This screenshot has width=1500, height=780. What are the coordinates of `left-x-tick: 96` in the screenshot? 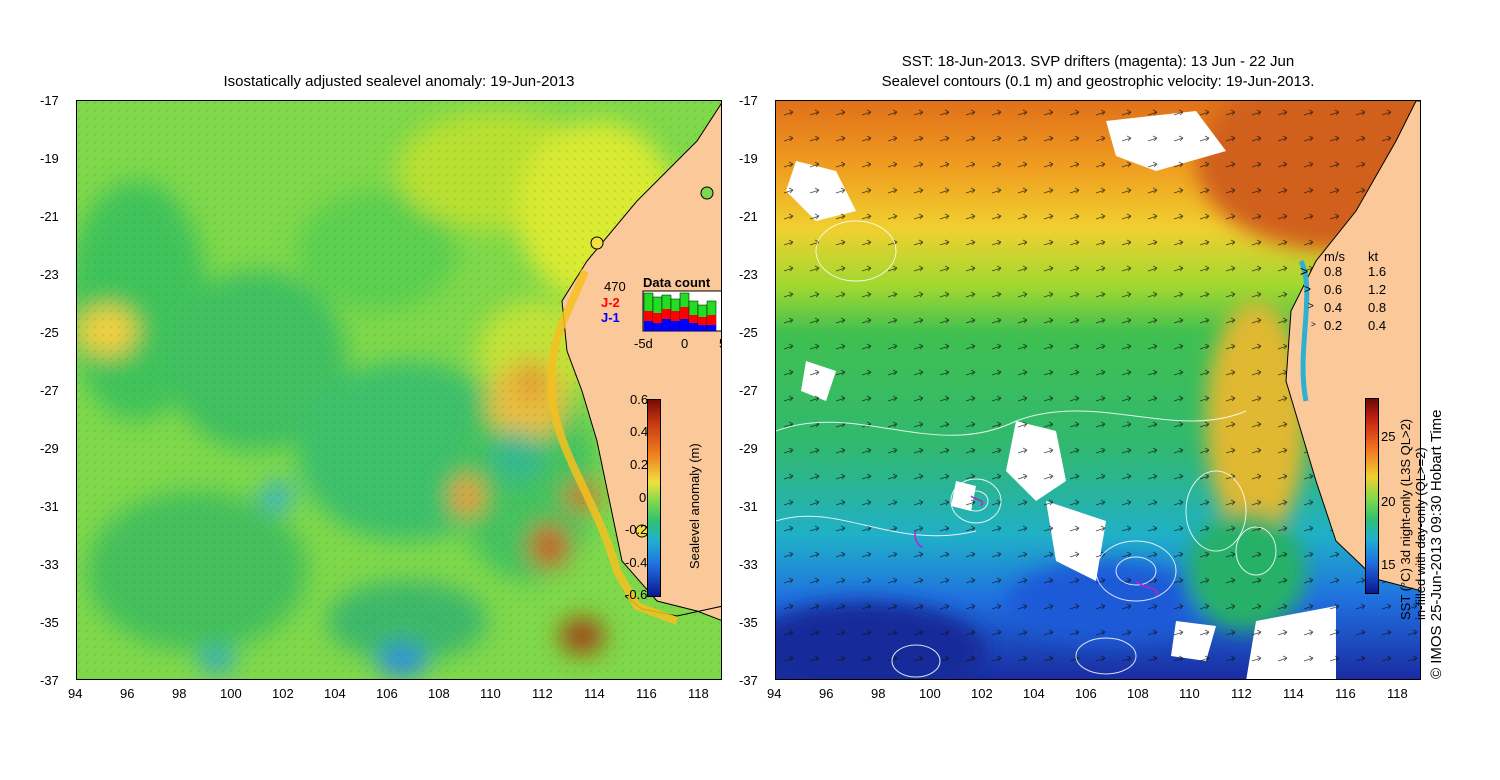 It's located at (127, 693).